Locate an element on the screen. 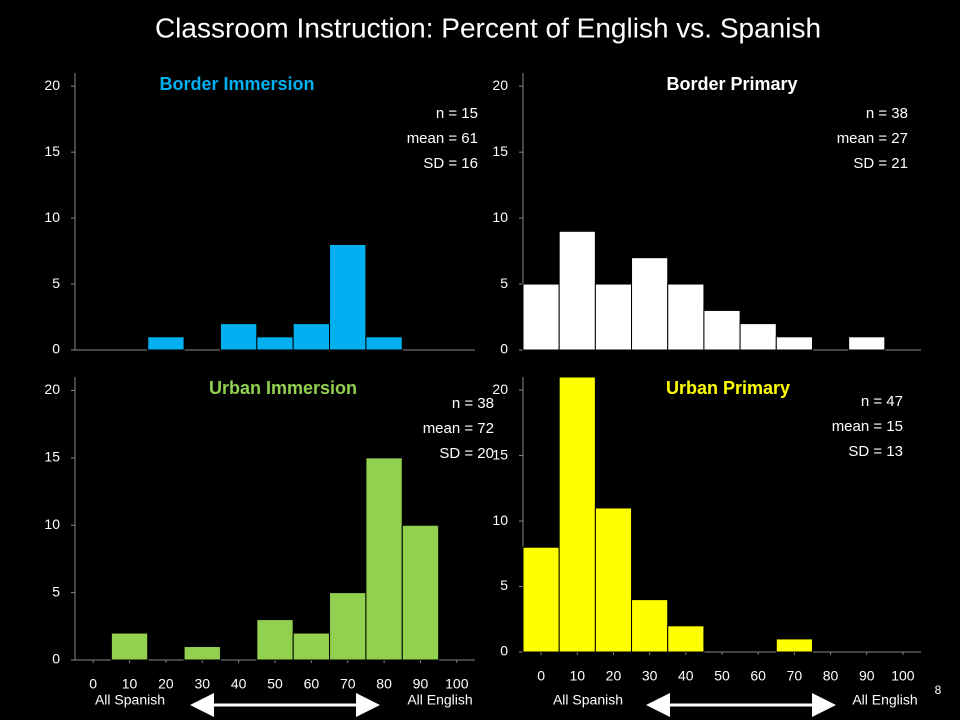  panel-title: Border Immersion is located at coordinates (236, 84).